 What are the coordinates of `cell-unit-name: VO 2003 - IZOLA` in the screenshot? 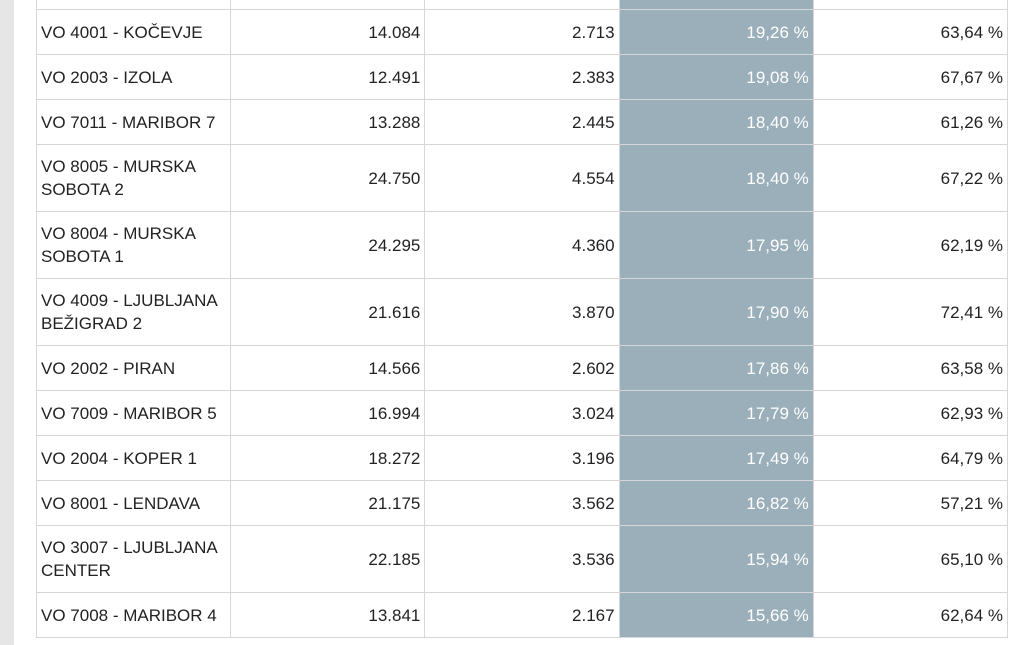 It's located at (133, 77).